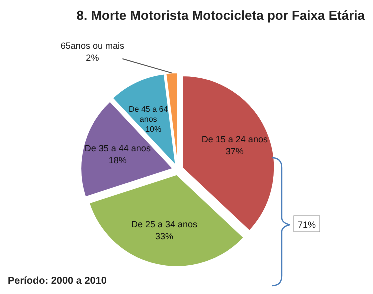  What do you see at coordinates (164, 237) in the screenshot?
I see `data-label: 33%` at bounding box center [164, 237].